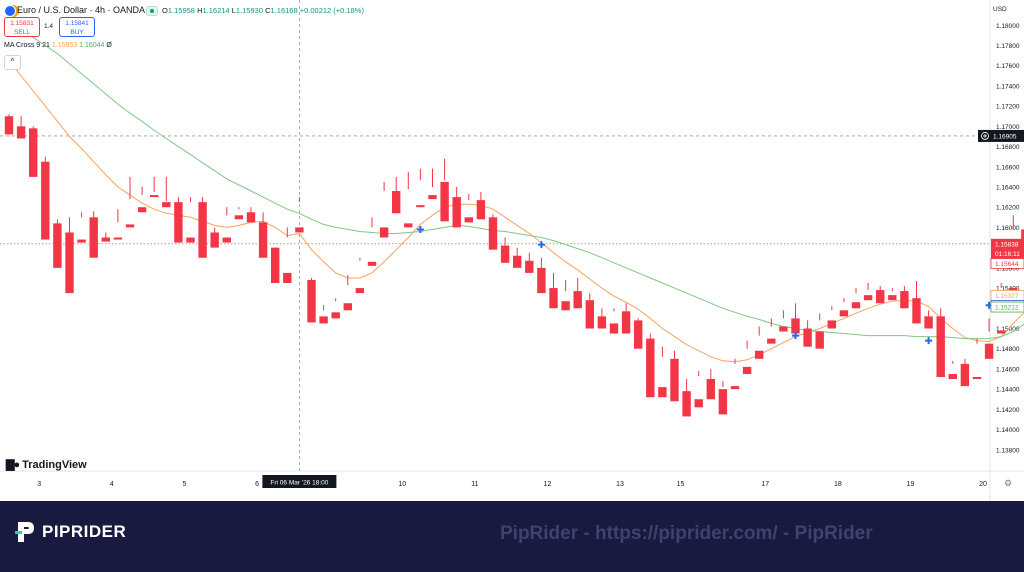 This screenshot has height=572, width=1024. What do you see at coordinates (1008, 66) in the screenshot?
I see `y-tick-label: 1.17600` at bounding box center [1008, 66].